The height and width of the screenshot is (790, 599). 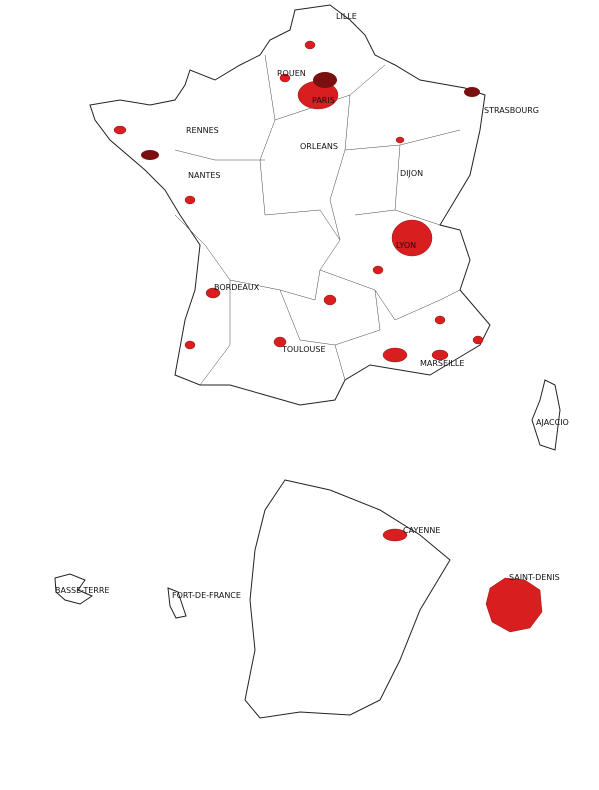 What do you see at coordinates (237, 287) in the screenshot?
I see `city-label: BORDEAUX` at bounding box center [237, 287].